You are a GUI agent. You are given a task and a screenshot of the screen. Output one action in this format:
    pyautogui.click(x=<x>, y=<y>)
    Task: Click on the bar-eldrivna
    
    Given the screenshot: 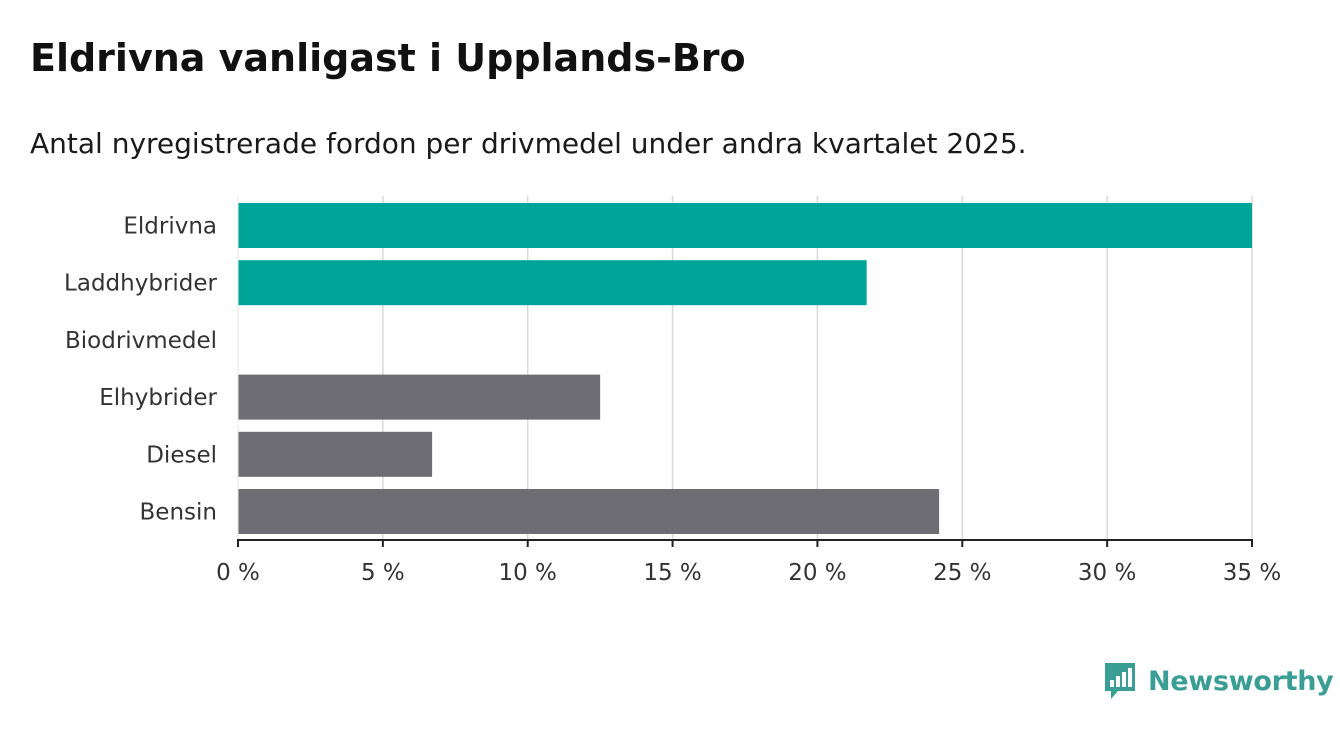 What is the action you would take?
    pyautogui.click(x=745, y=225)
    